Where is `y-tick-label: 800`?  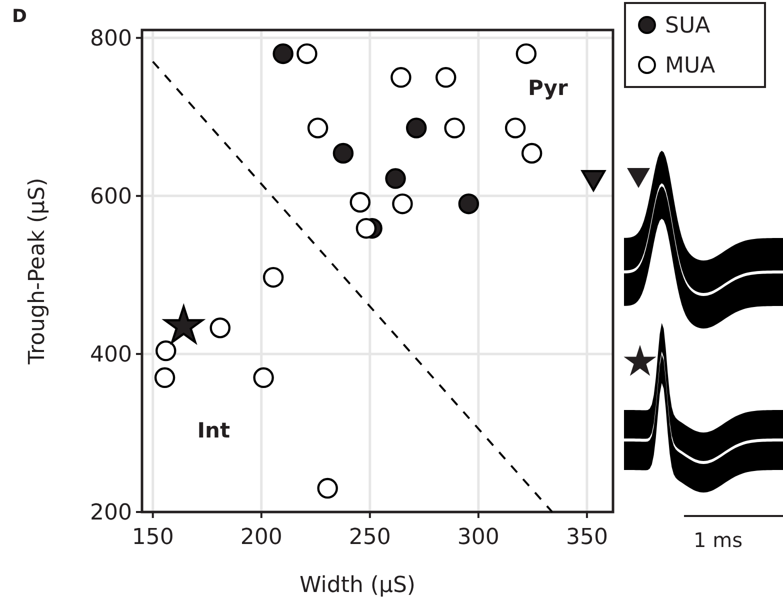 y-tick-label: 800 is located at coordinates (111, 39).